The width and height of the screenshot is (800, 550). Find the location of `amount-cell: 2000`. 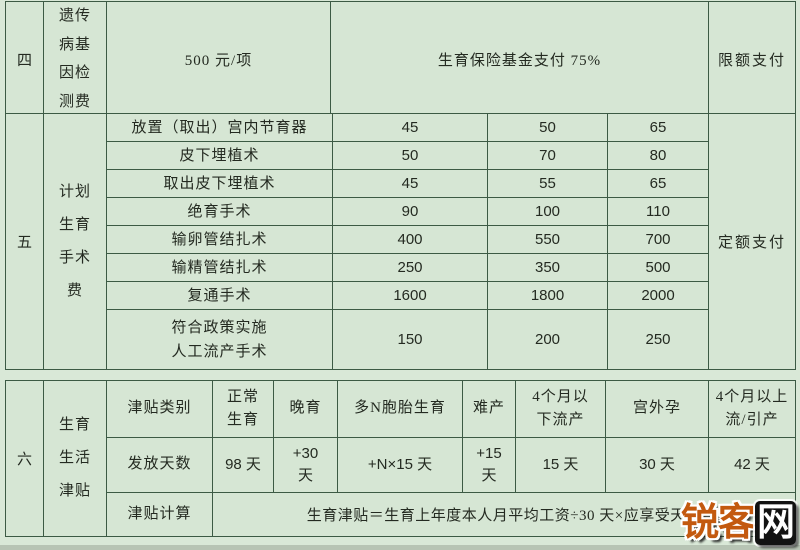

amount-cell: 2000 is located at coordinates (658, 295).